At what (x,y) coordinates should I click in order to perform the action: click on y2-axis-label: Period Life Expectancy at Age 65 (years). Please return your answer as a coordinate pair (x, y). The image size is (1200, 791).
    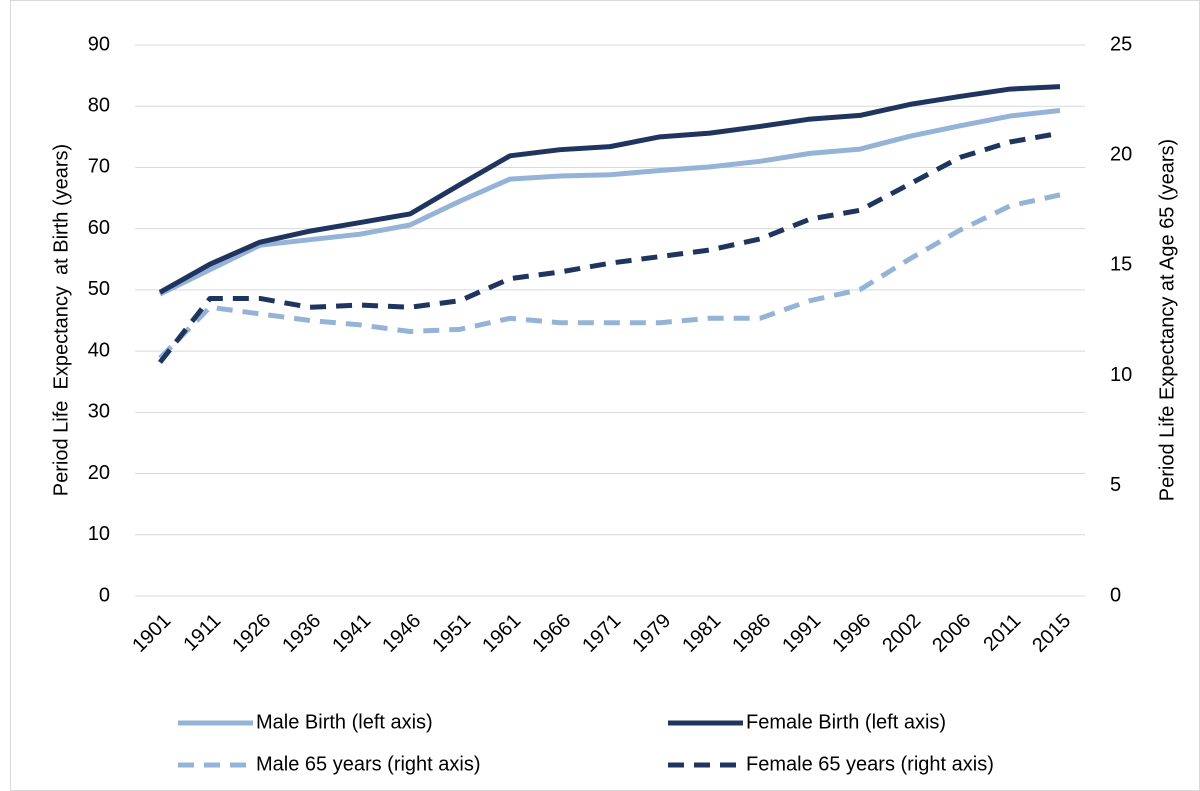
    Looking at the image, I should click on (1167, 320).